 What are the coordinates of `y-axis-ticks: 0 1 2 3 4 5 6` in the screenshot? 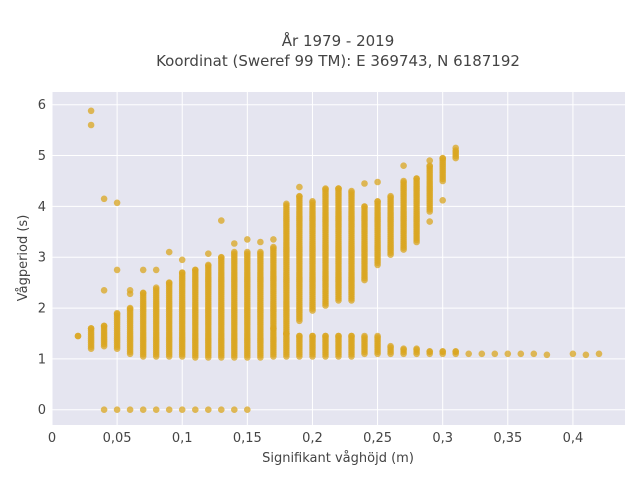 It's located at (42, 258).